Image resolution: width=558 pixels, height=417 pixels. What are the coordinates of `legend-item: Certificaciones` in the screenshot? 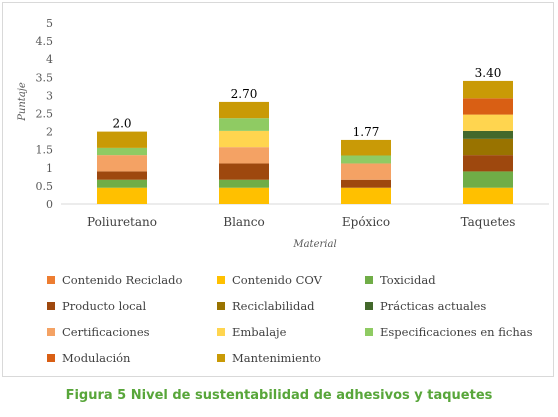 It's located at (132, 331).